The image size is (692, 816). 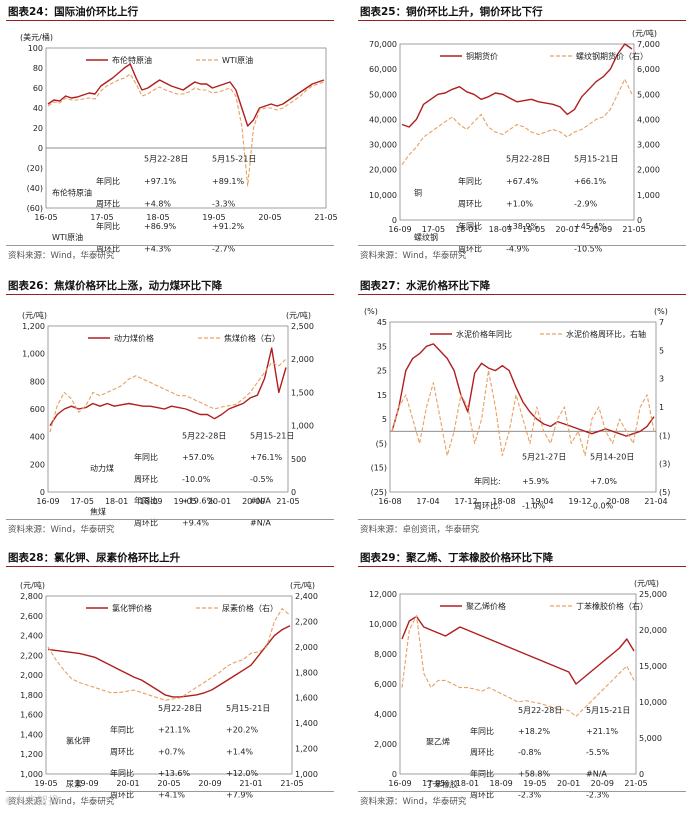 What do you see at coordinates (160, 226) in the screenshot?
I see `table-value-a: +86.9%` at bounding box center [160, 226].